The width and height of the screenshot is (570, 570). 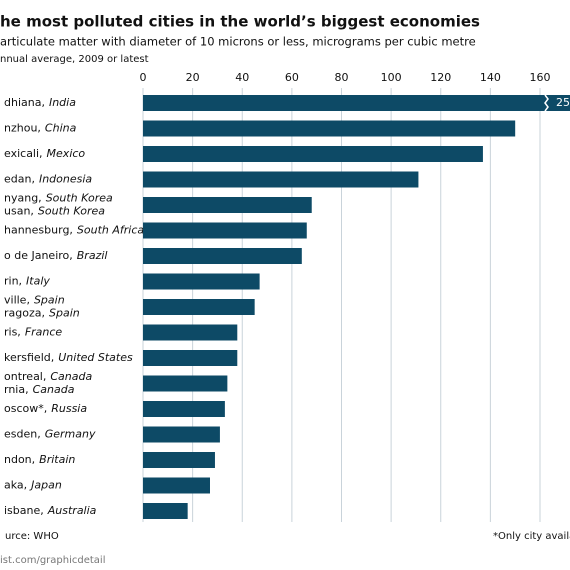 I want to click on x-tick-label: 60, so click(x=292, y=77).